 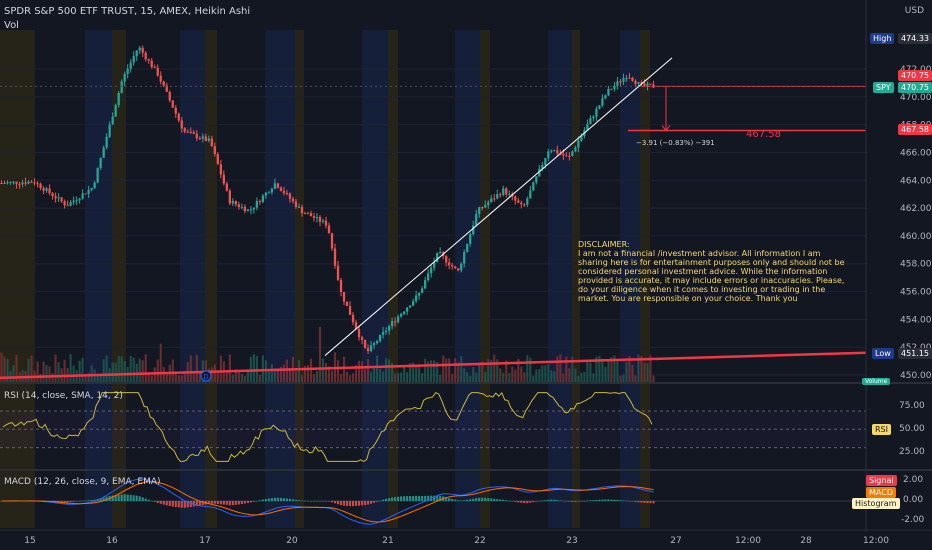 I want to click on time-tick-label-5: 22, so click(x=479, y=541).